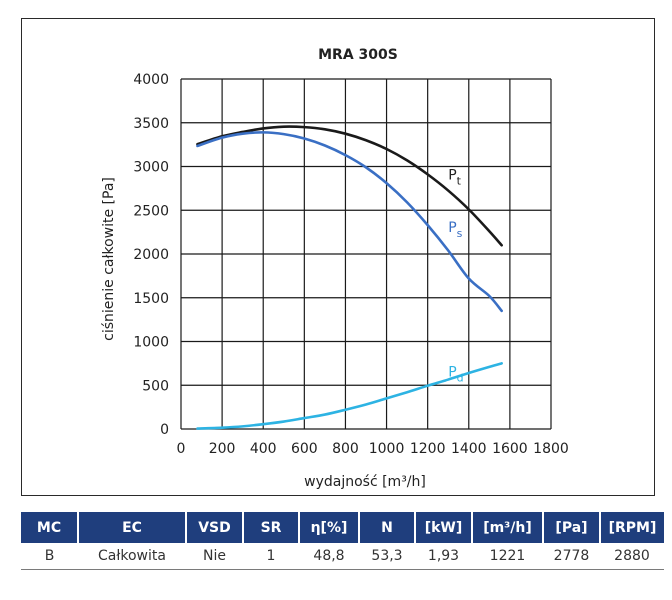 This screenshot has height=600, width=672. Describe the element at coordinates (329, 527) in the screenshot. I see `table-header-cell: η[%]` at that location.